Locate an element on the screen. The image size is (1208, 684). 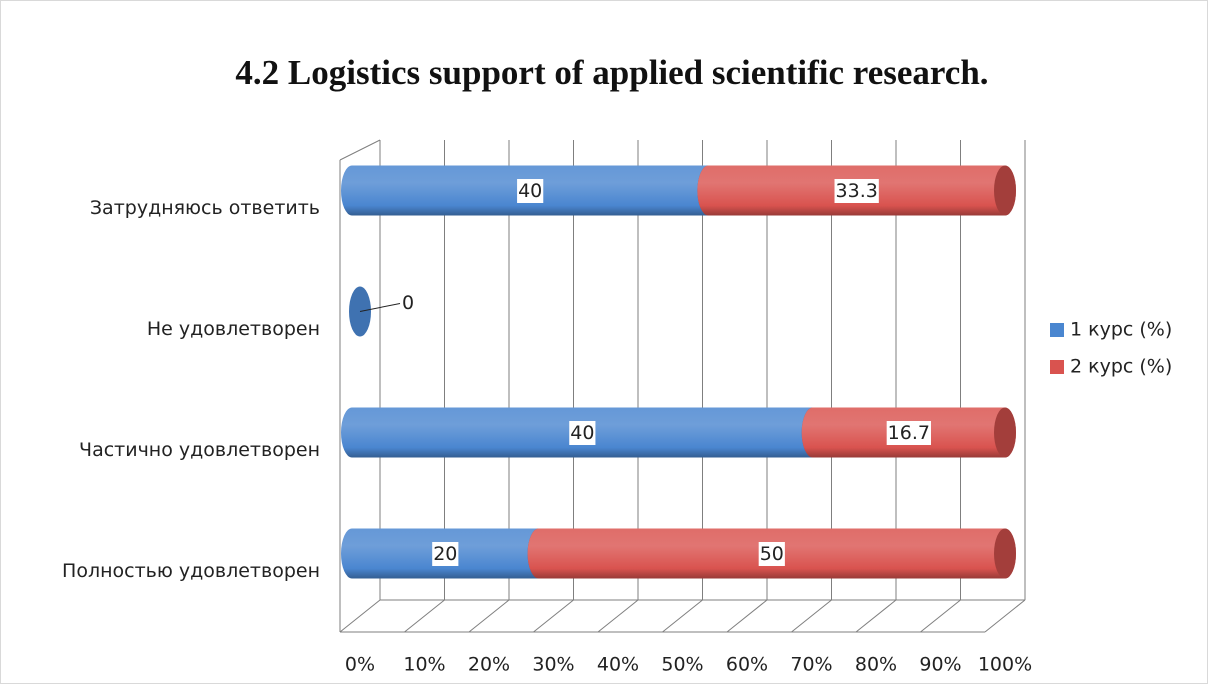
x-tick-label: 40% is located at coordinates (618, 665).